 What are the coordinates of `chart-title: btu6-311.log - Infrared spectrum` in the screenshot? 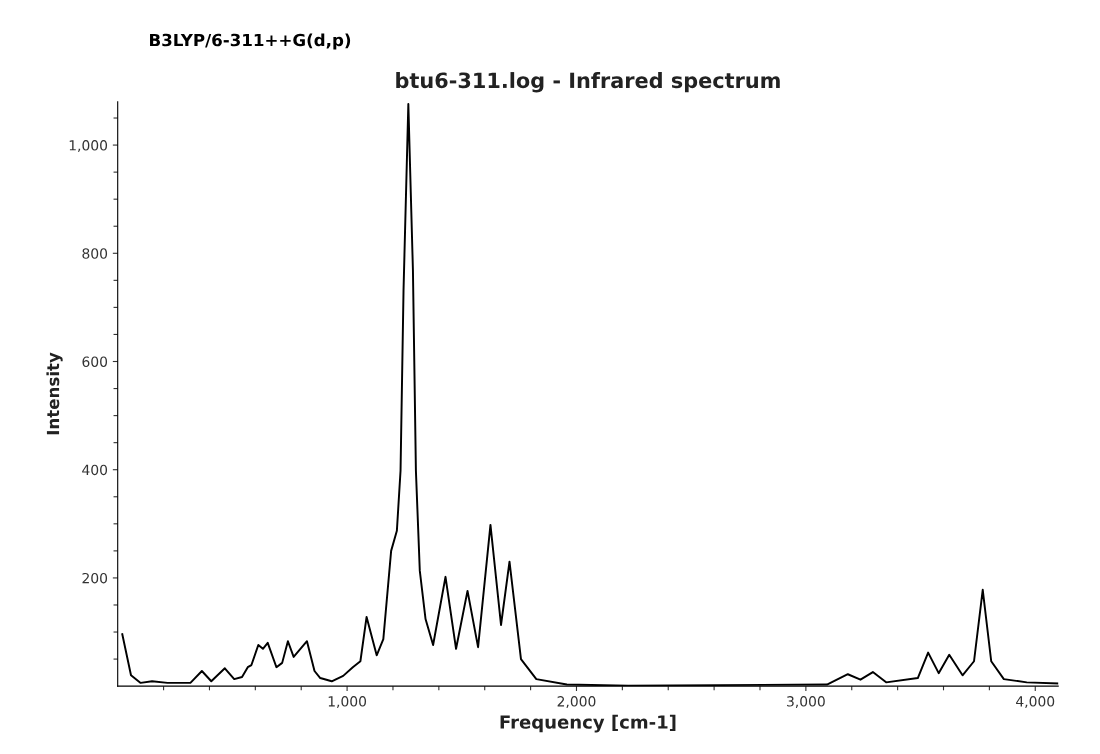 It's located at (588, 82).